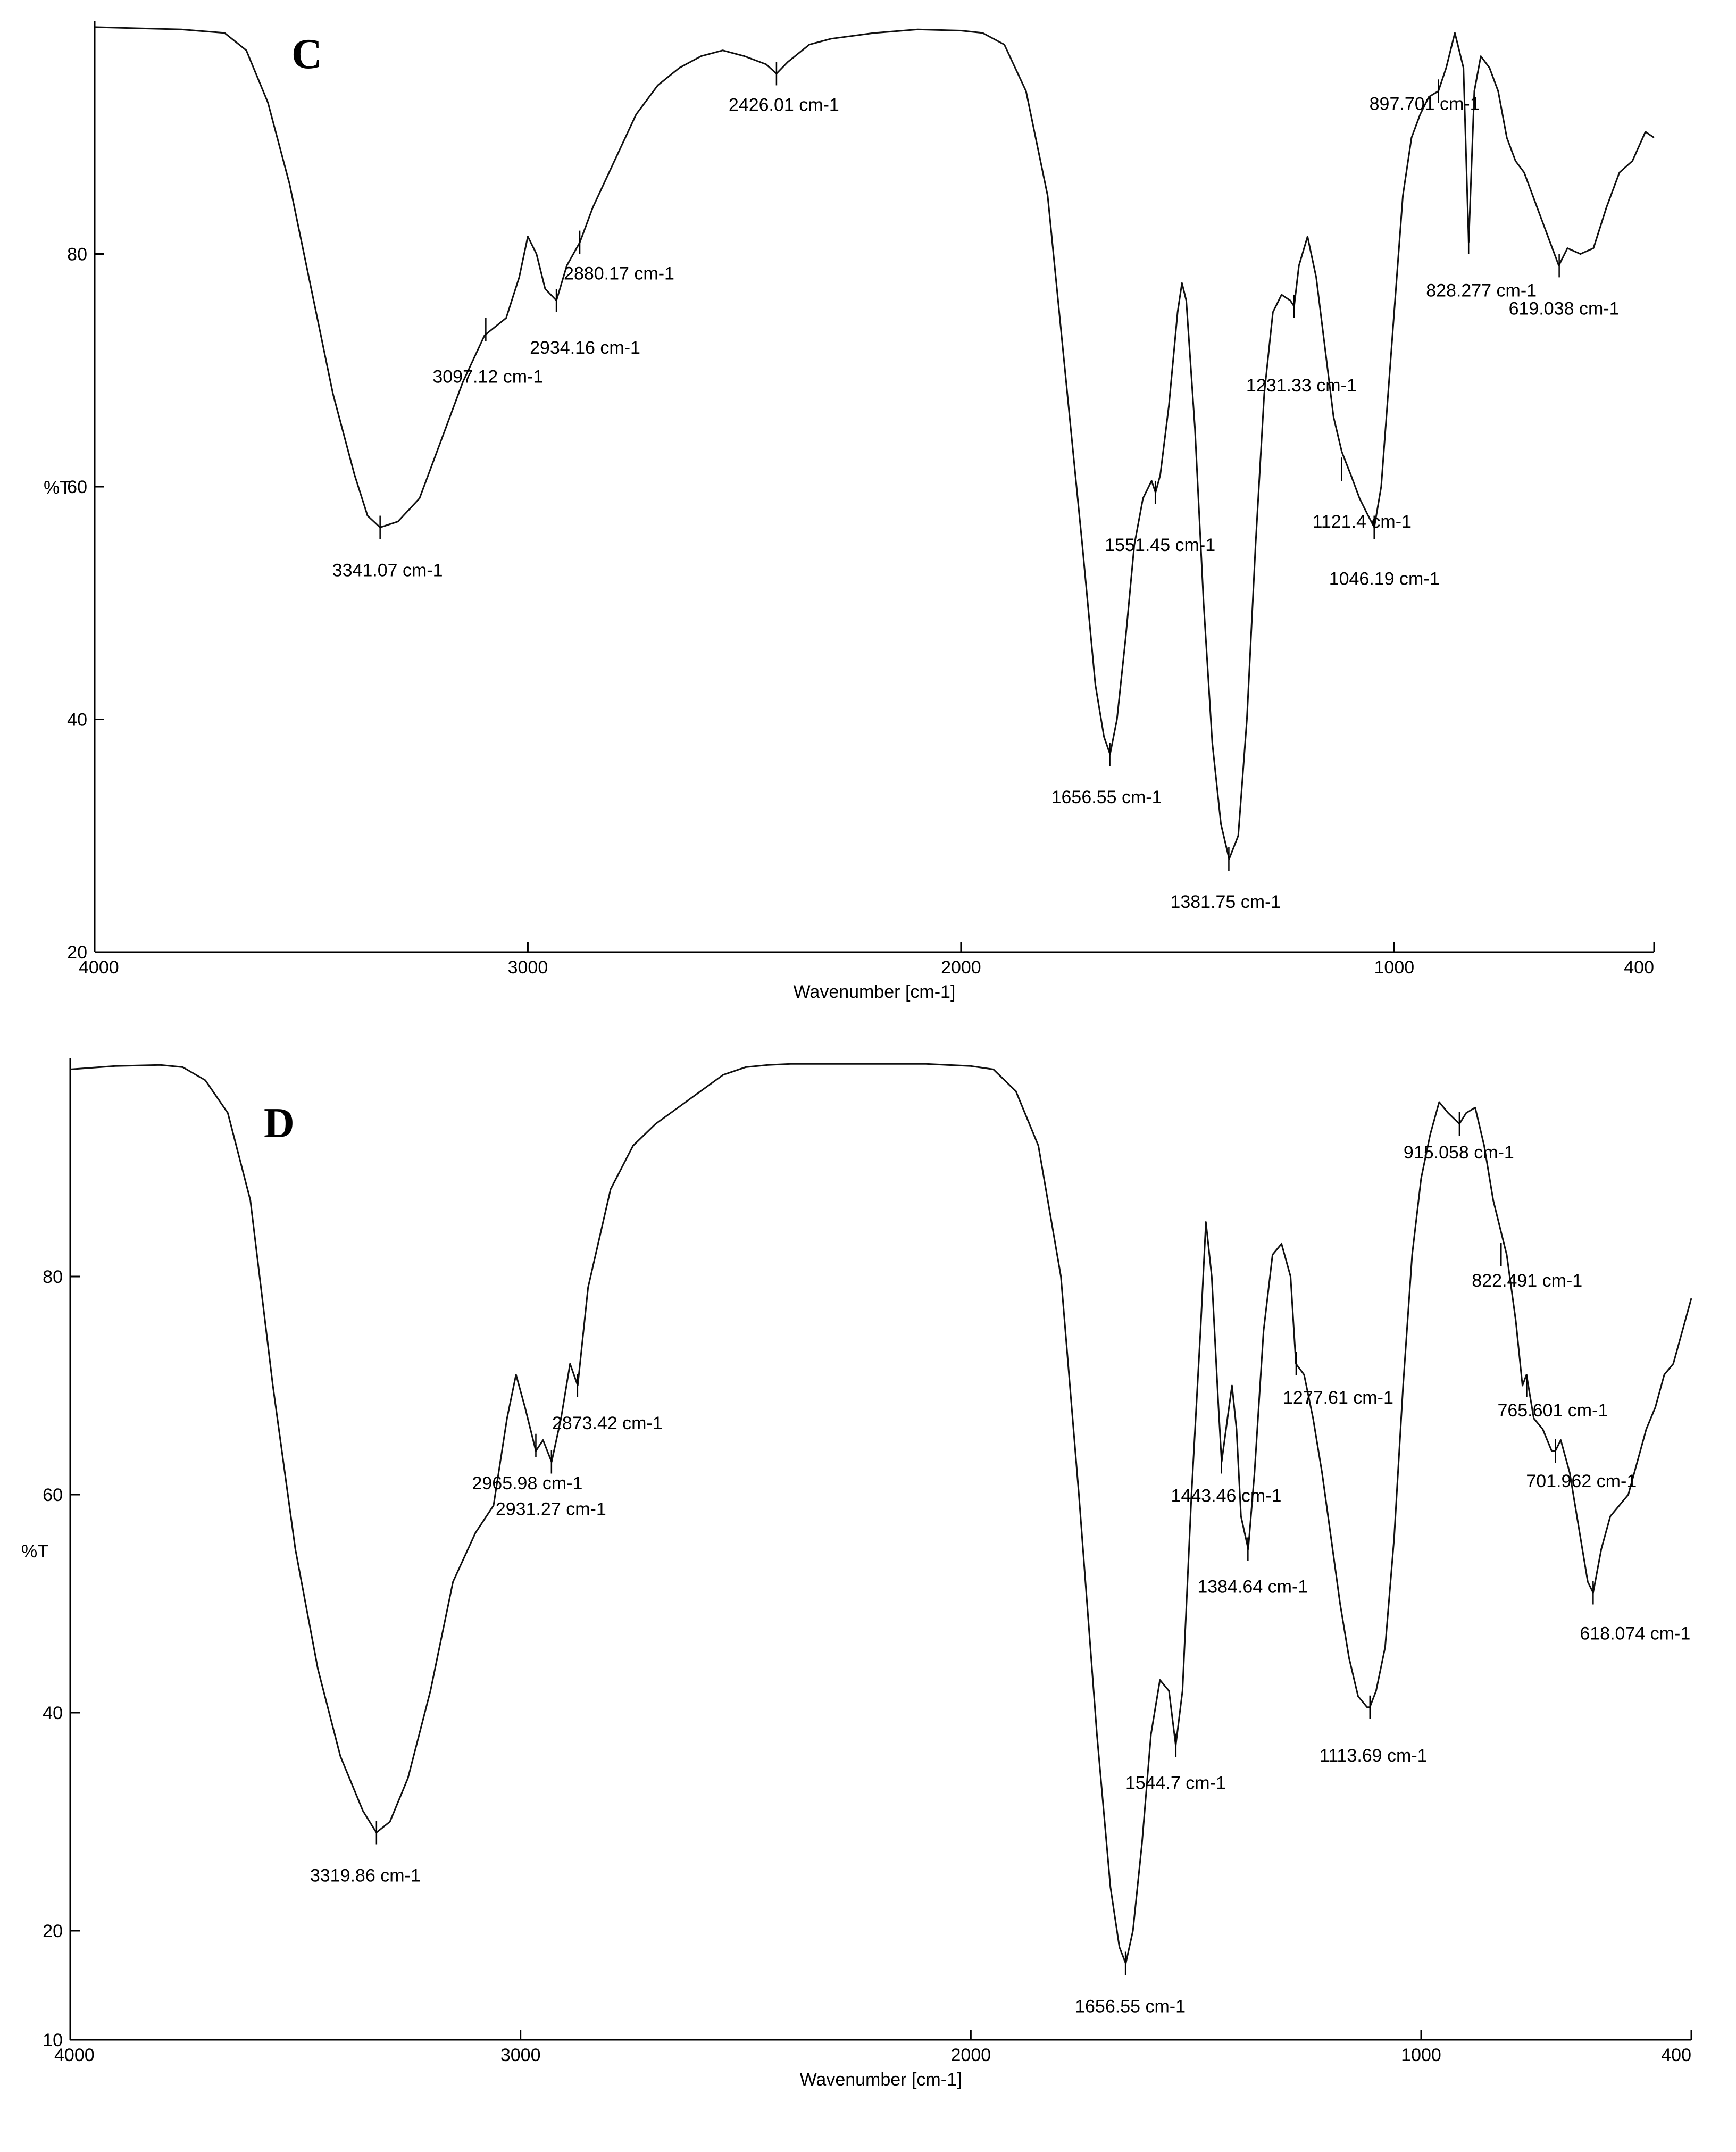 This screenshot has width=1736, height=2152. What do you see at coordinates (1564, 308) in the screenshot?
I see `peak-label: 619.038 cm-1` at bounding box center [1564, 308].